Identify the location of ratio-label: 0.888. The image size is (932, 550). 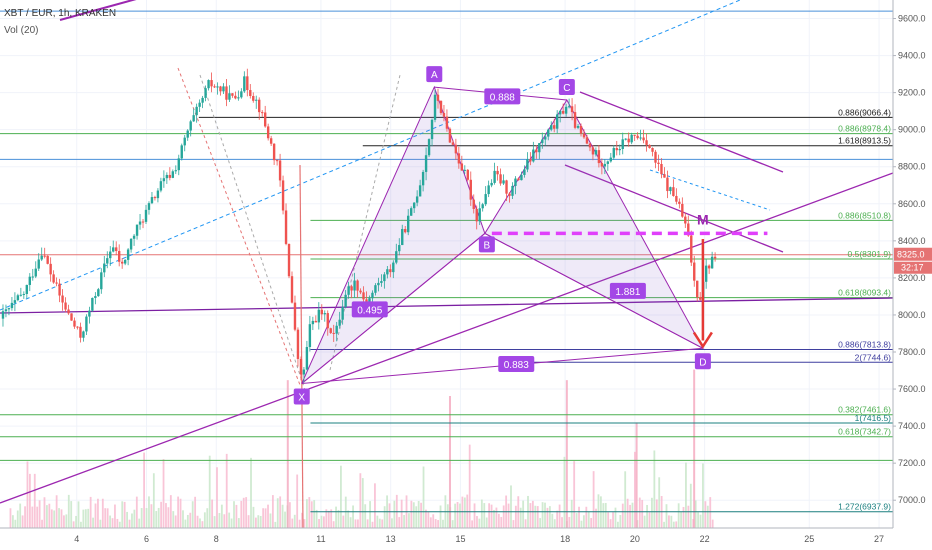
(502, 97).